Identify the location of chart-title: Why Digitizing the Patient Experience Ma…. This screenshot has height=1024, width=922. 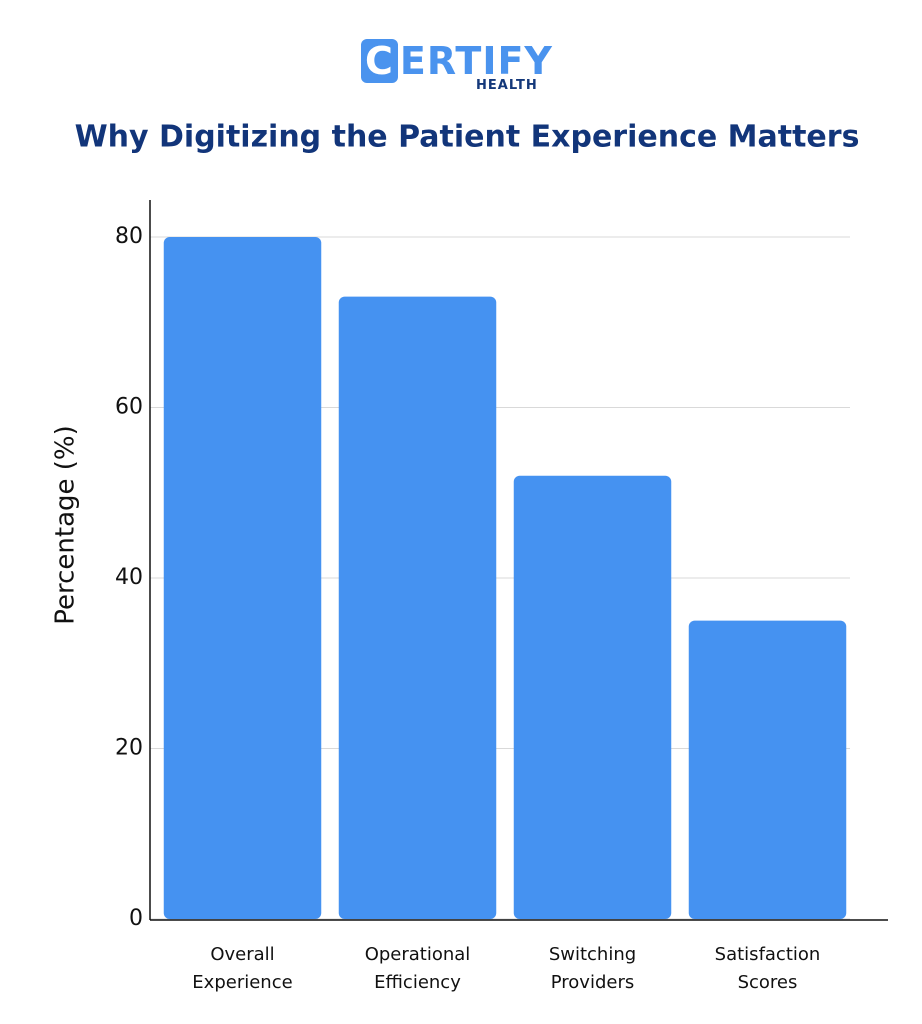
(467, 137).